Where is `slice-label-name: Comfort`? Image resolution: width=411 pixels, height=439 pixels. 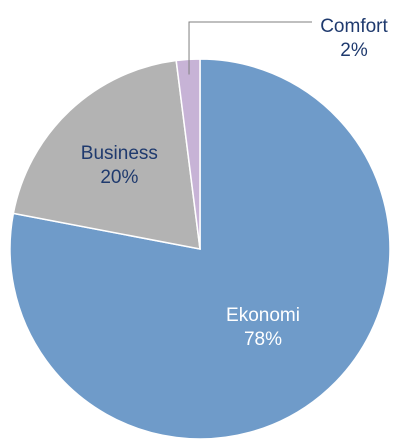
slice-label-name: Comfort is located at coordinates (354, 26).